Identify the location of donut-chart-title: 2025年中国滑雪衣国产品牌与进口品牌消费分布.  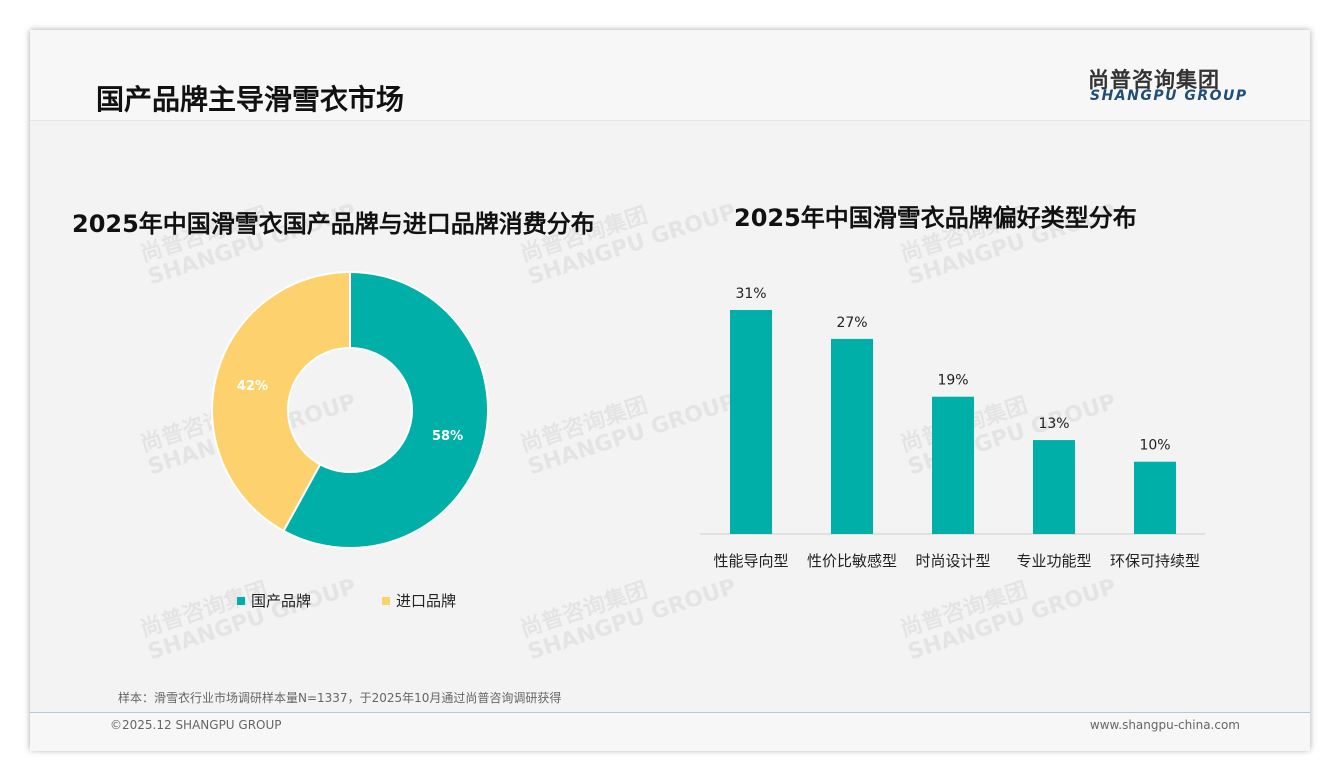
(333, 224).